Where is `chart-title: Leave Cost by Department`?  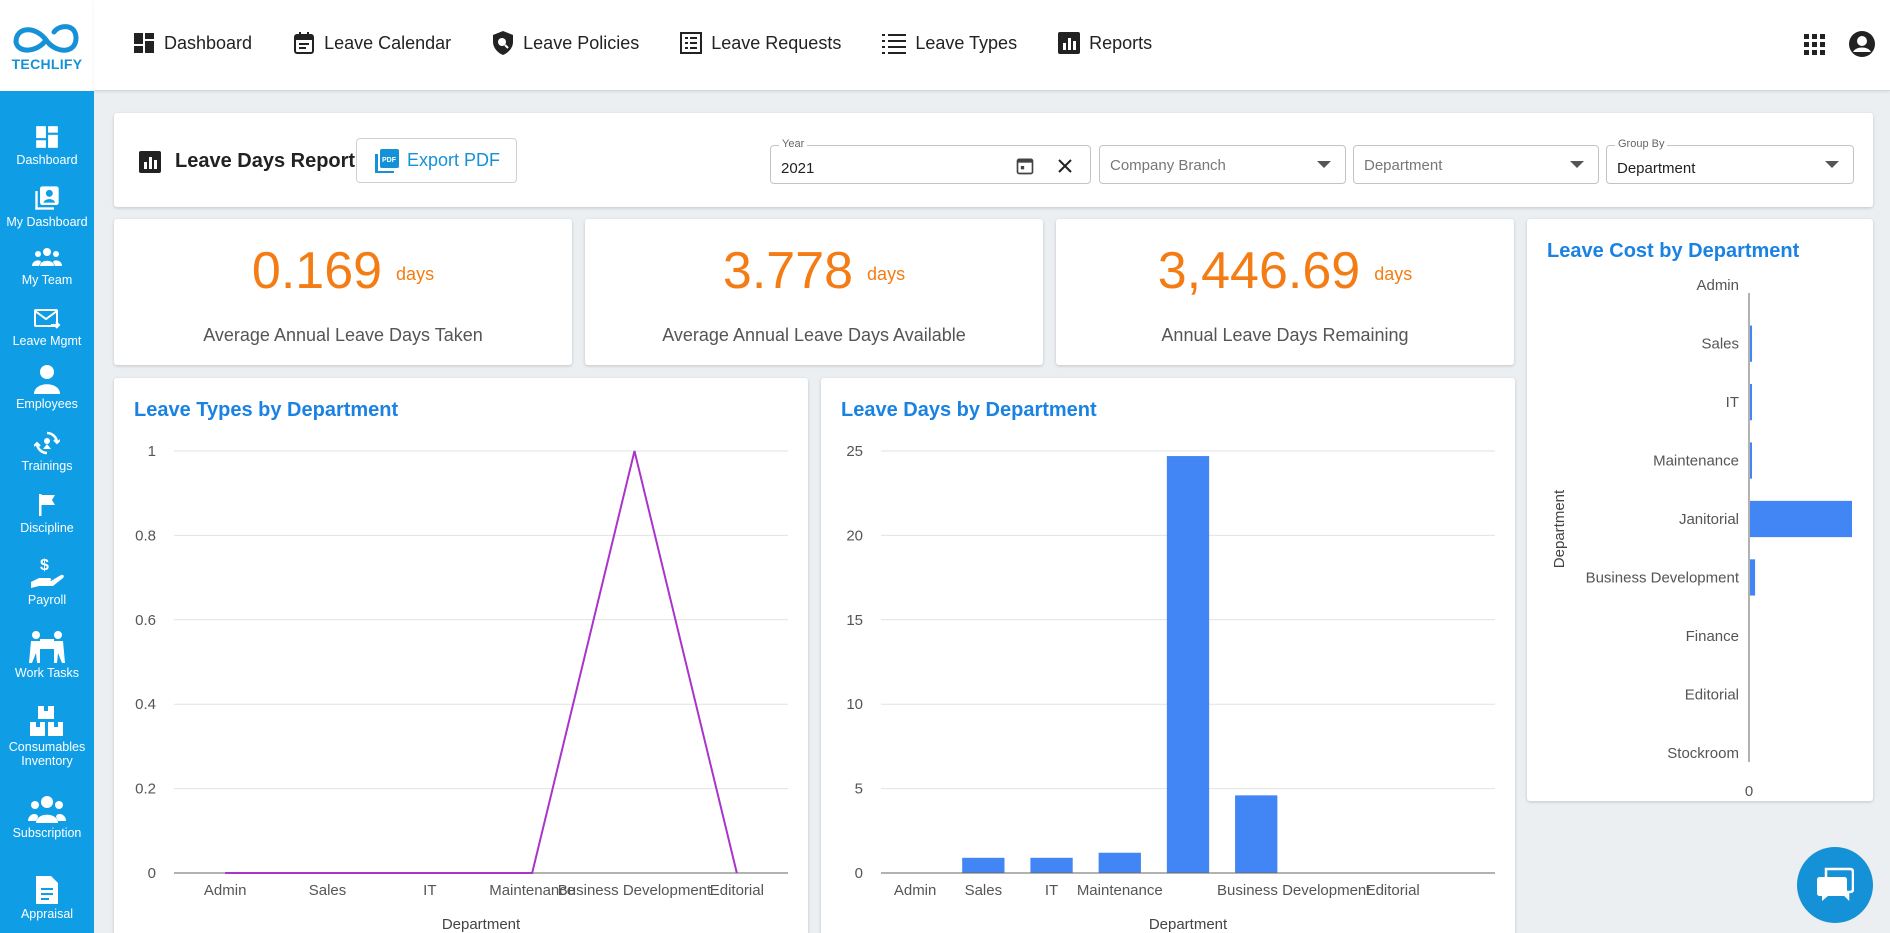 chart-title: Leave Cost by Department is located at coordinates (1673, 251).